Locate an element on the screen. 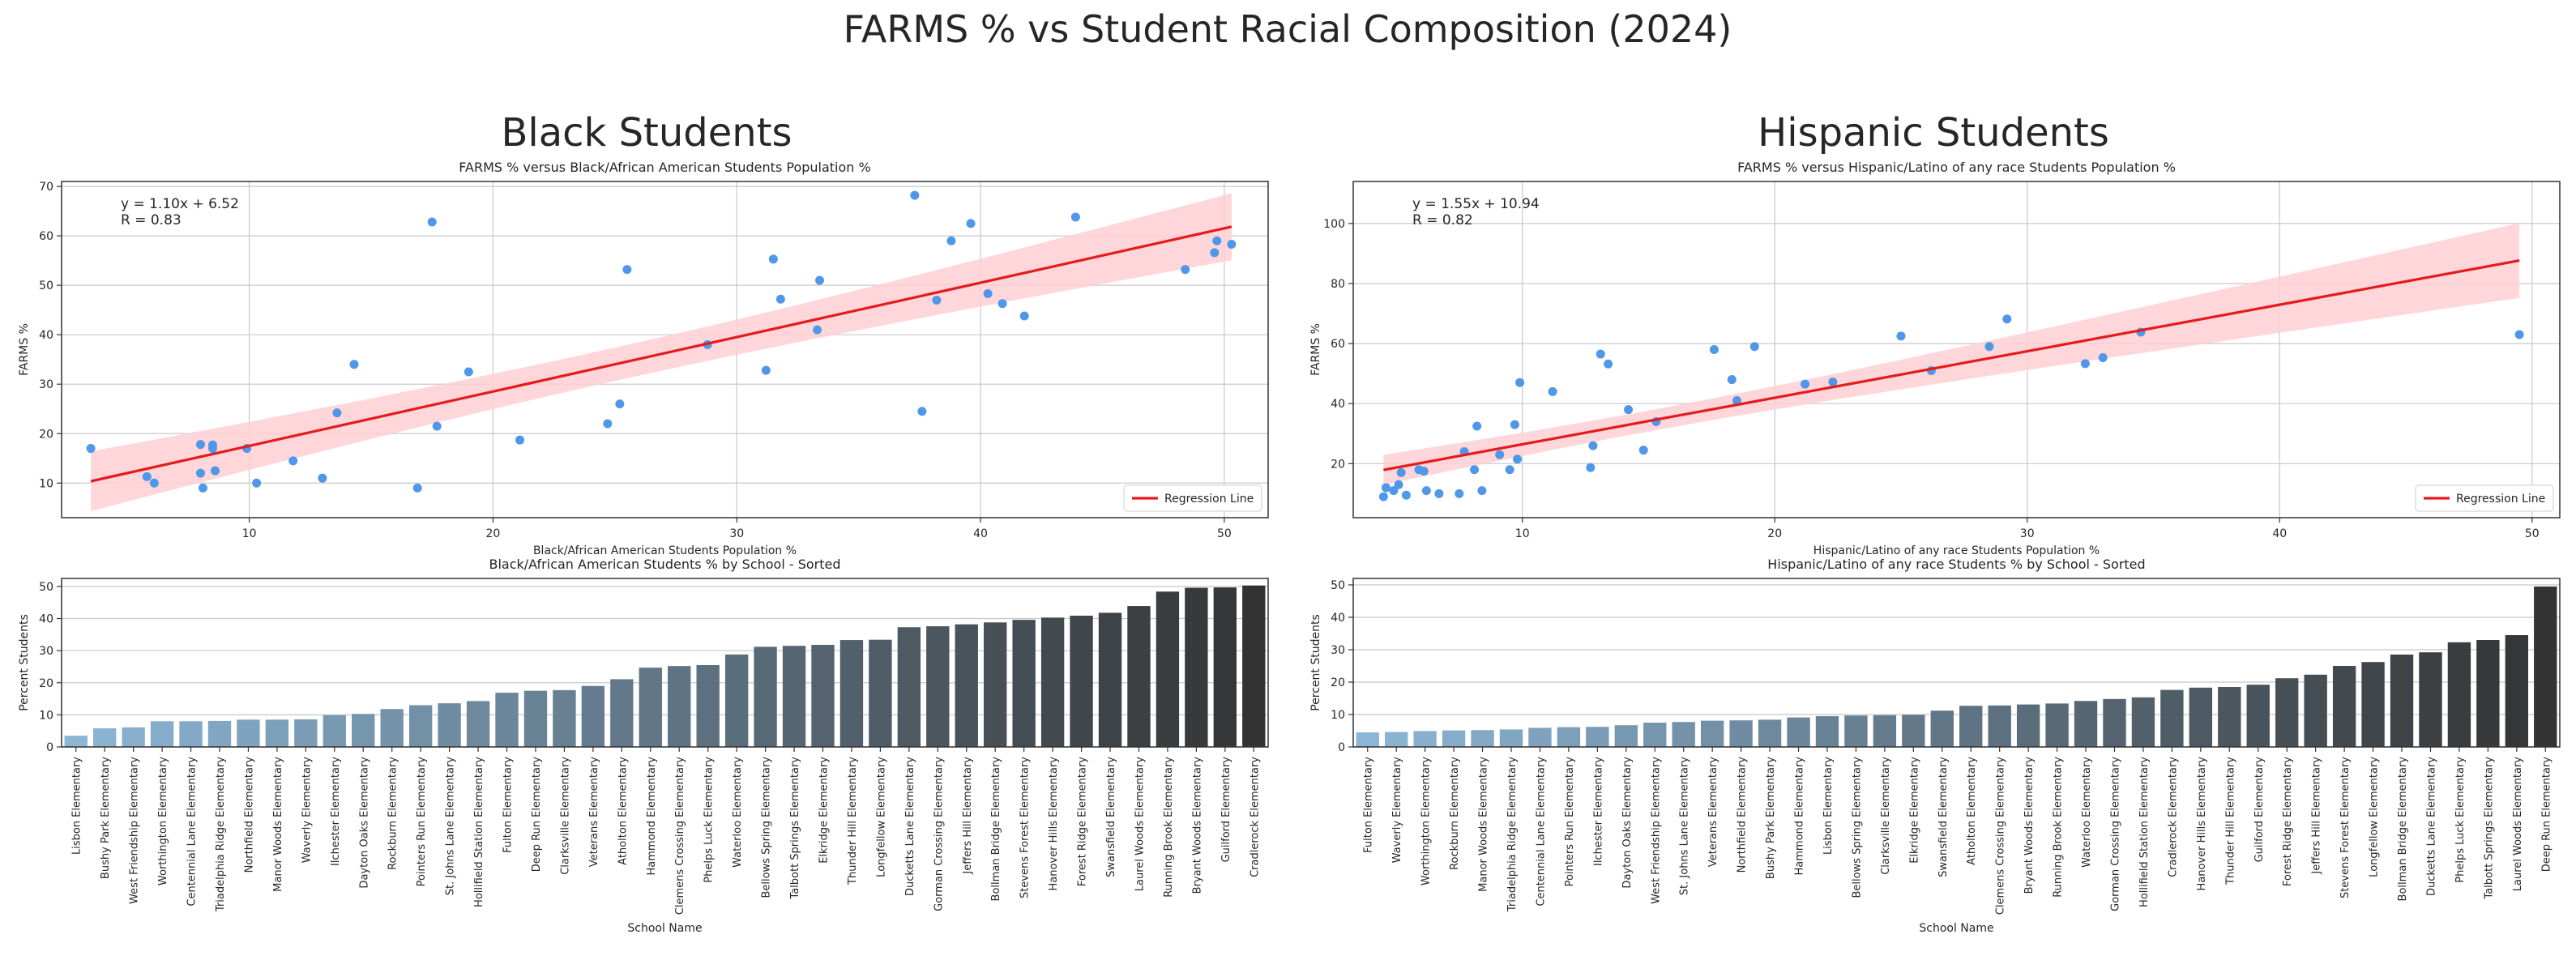 The image size is (2576, 960). bar-hispanic-category-label: Triadelphia Ridge Elementary is located at coordinates (1512, 834).